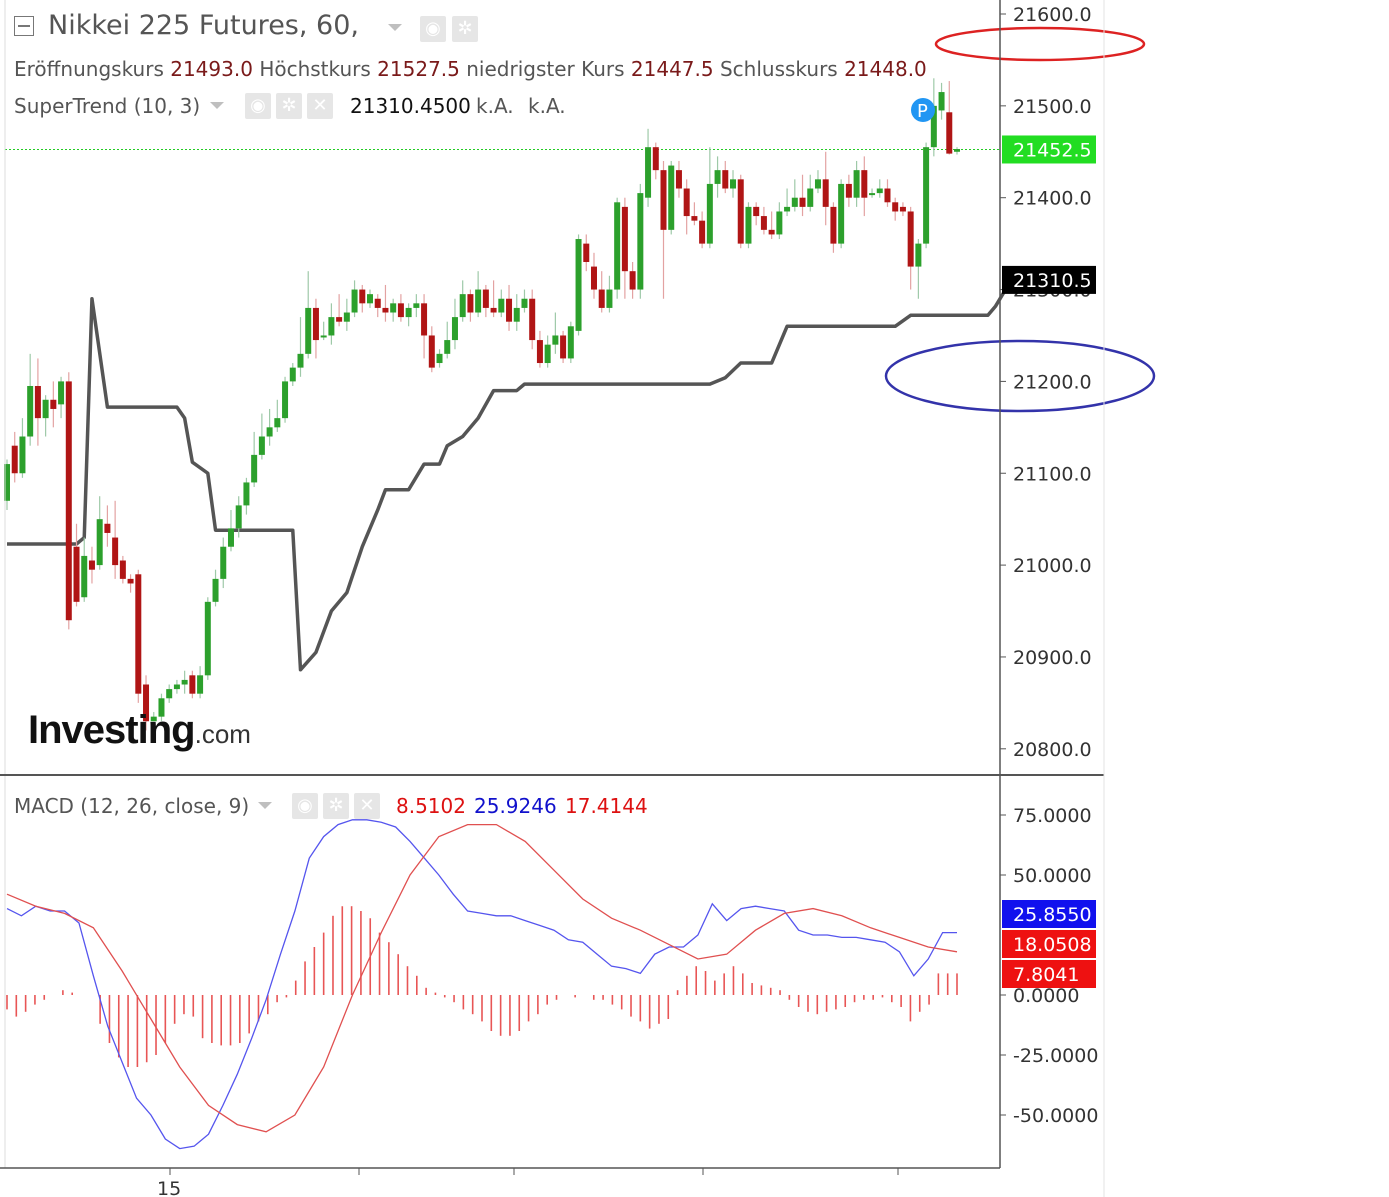 The width and height of the screenshot is (1389, 1197). Describe the element at coordinates (1020, 376) in the screenshot. I see `blue-annotation-ellipse` at that location.